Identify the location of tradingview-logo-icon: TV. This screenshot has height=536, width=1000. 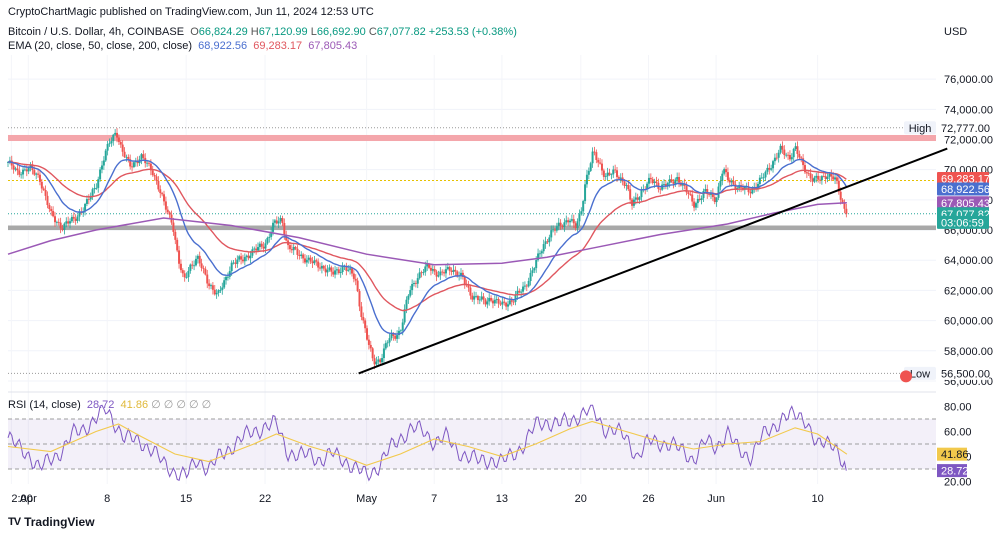
(14, 522).